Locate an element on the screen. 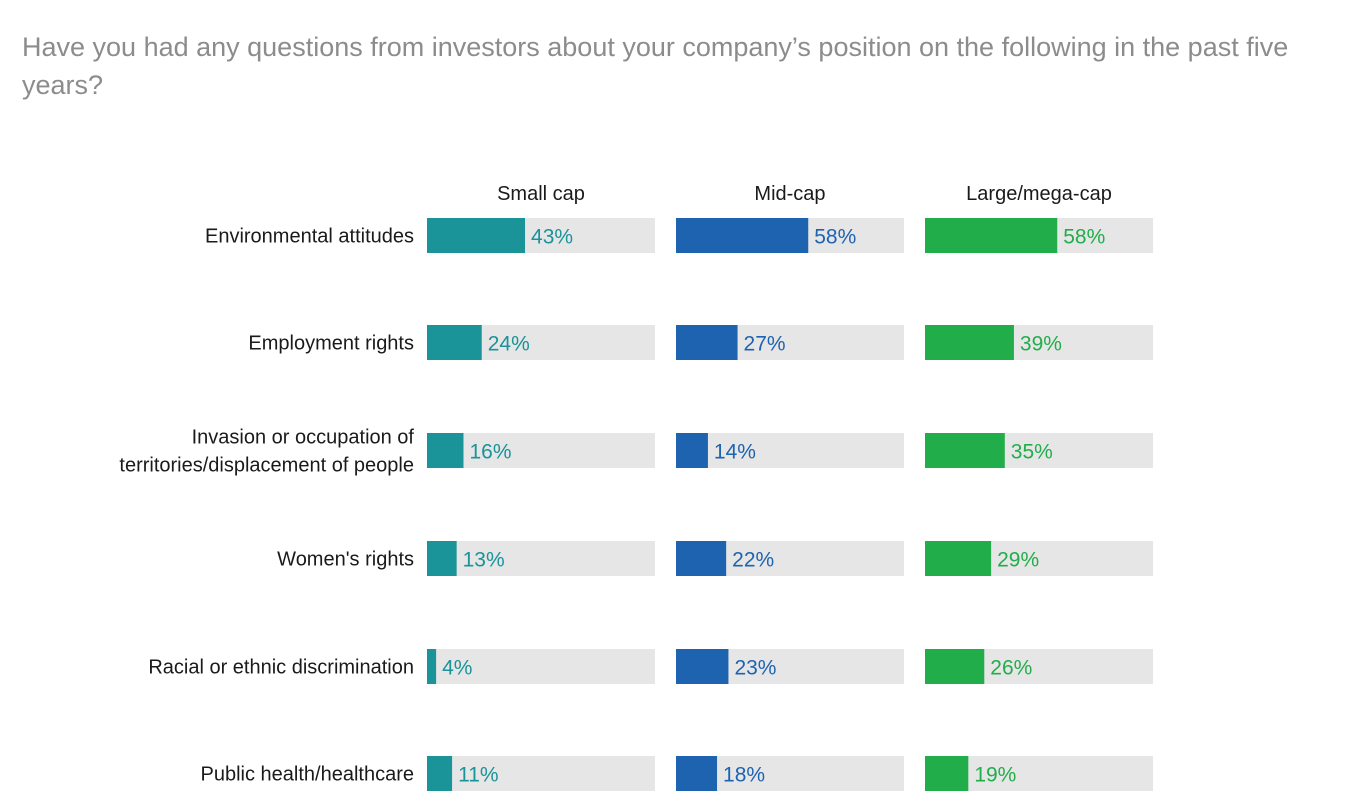 This screenshot has width=1347, height=811. category-label-4: Racial or ethnic discrimination is located at coordinates (281, 668).